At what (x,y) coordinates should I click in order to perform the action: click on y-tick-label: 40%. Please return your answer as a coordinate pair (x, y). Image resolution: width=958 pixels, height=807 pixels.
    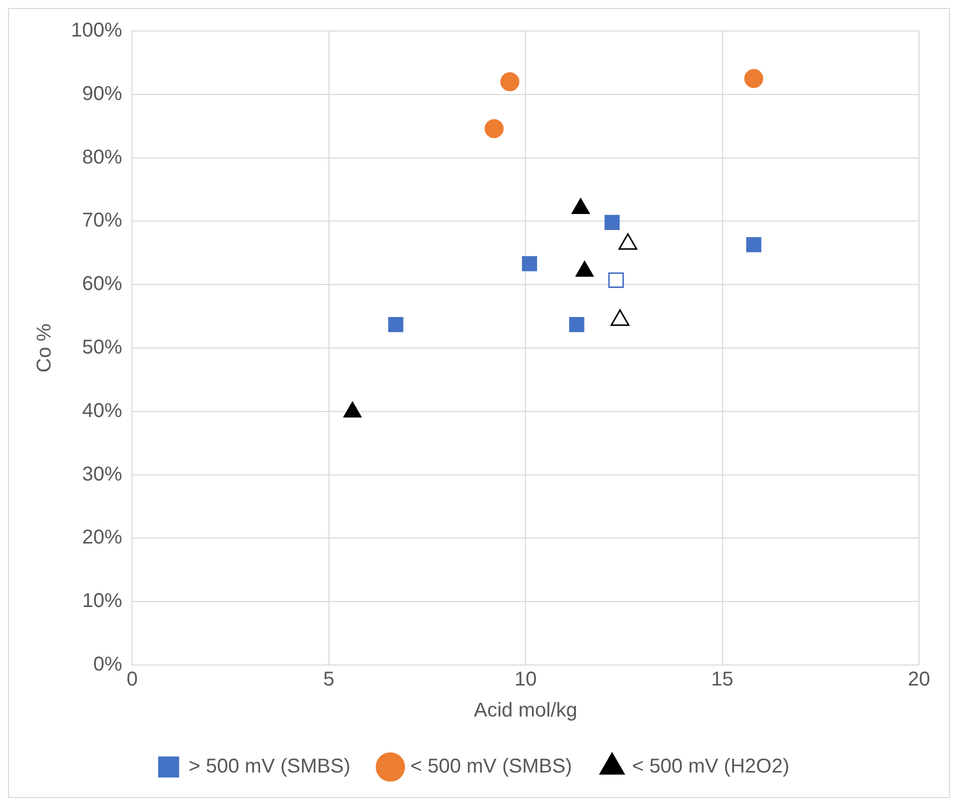
    Looking at the image, I should click on (102, 411).